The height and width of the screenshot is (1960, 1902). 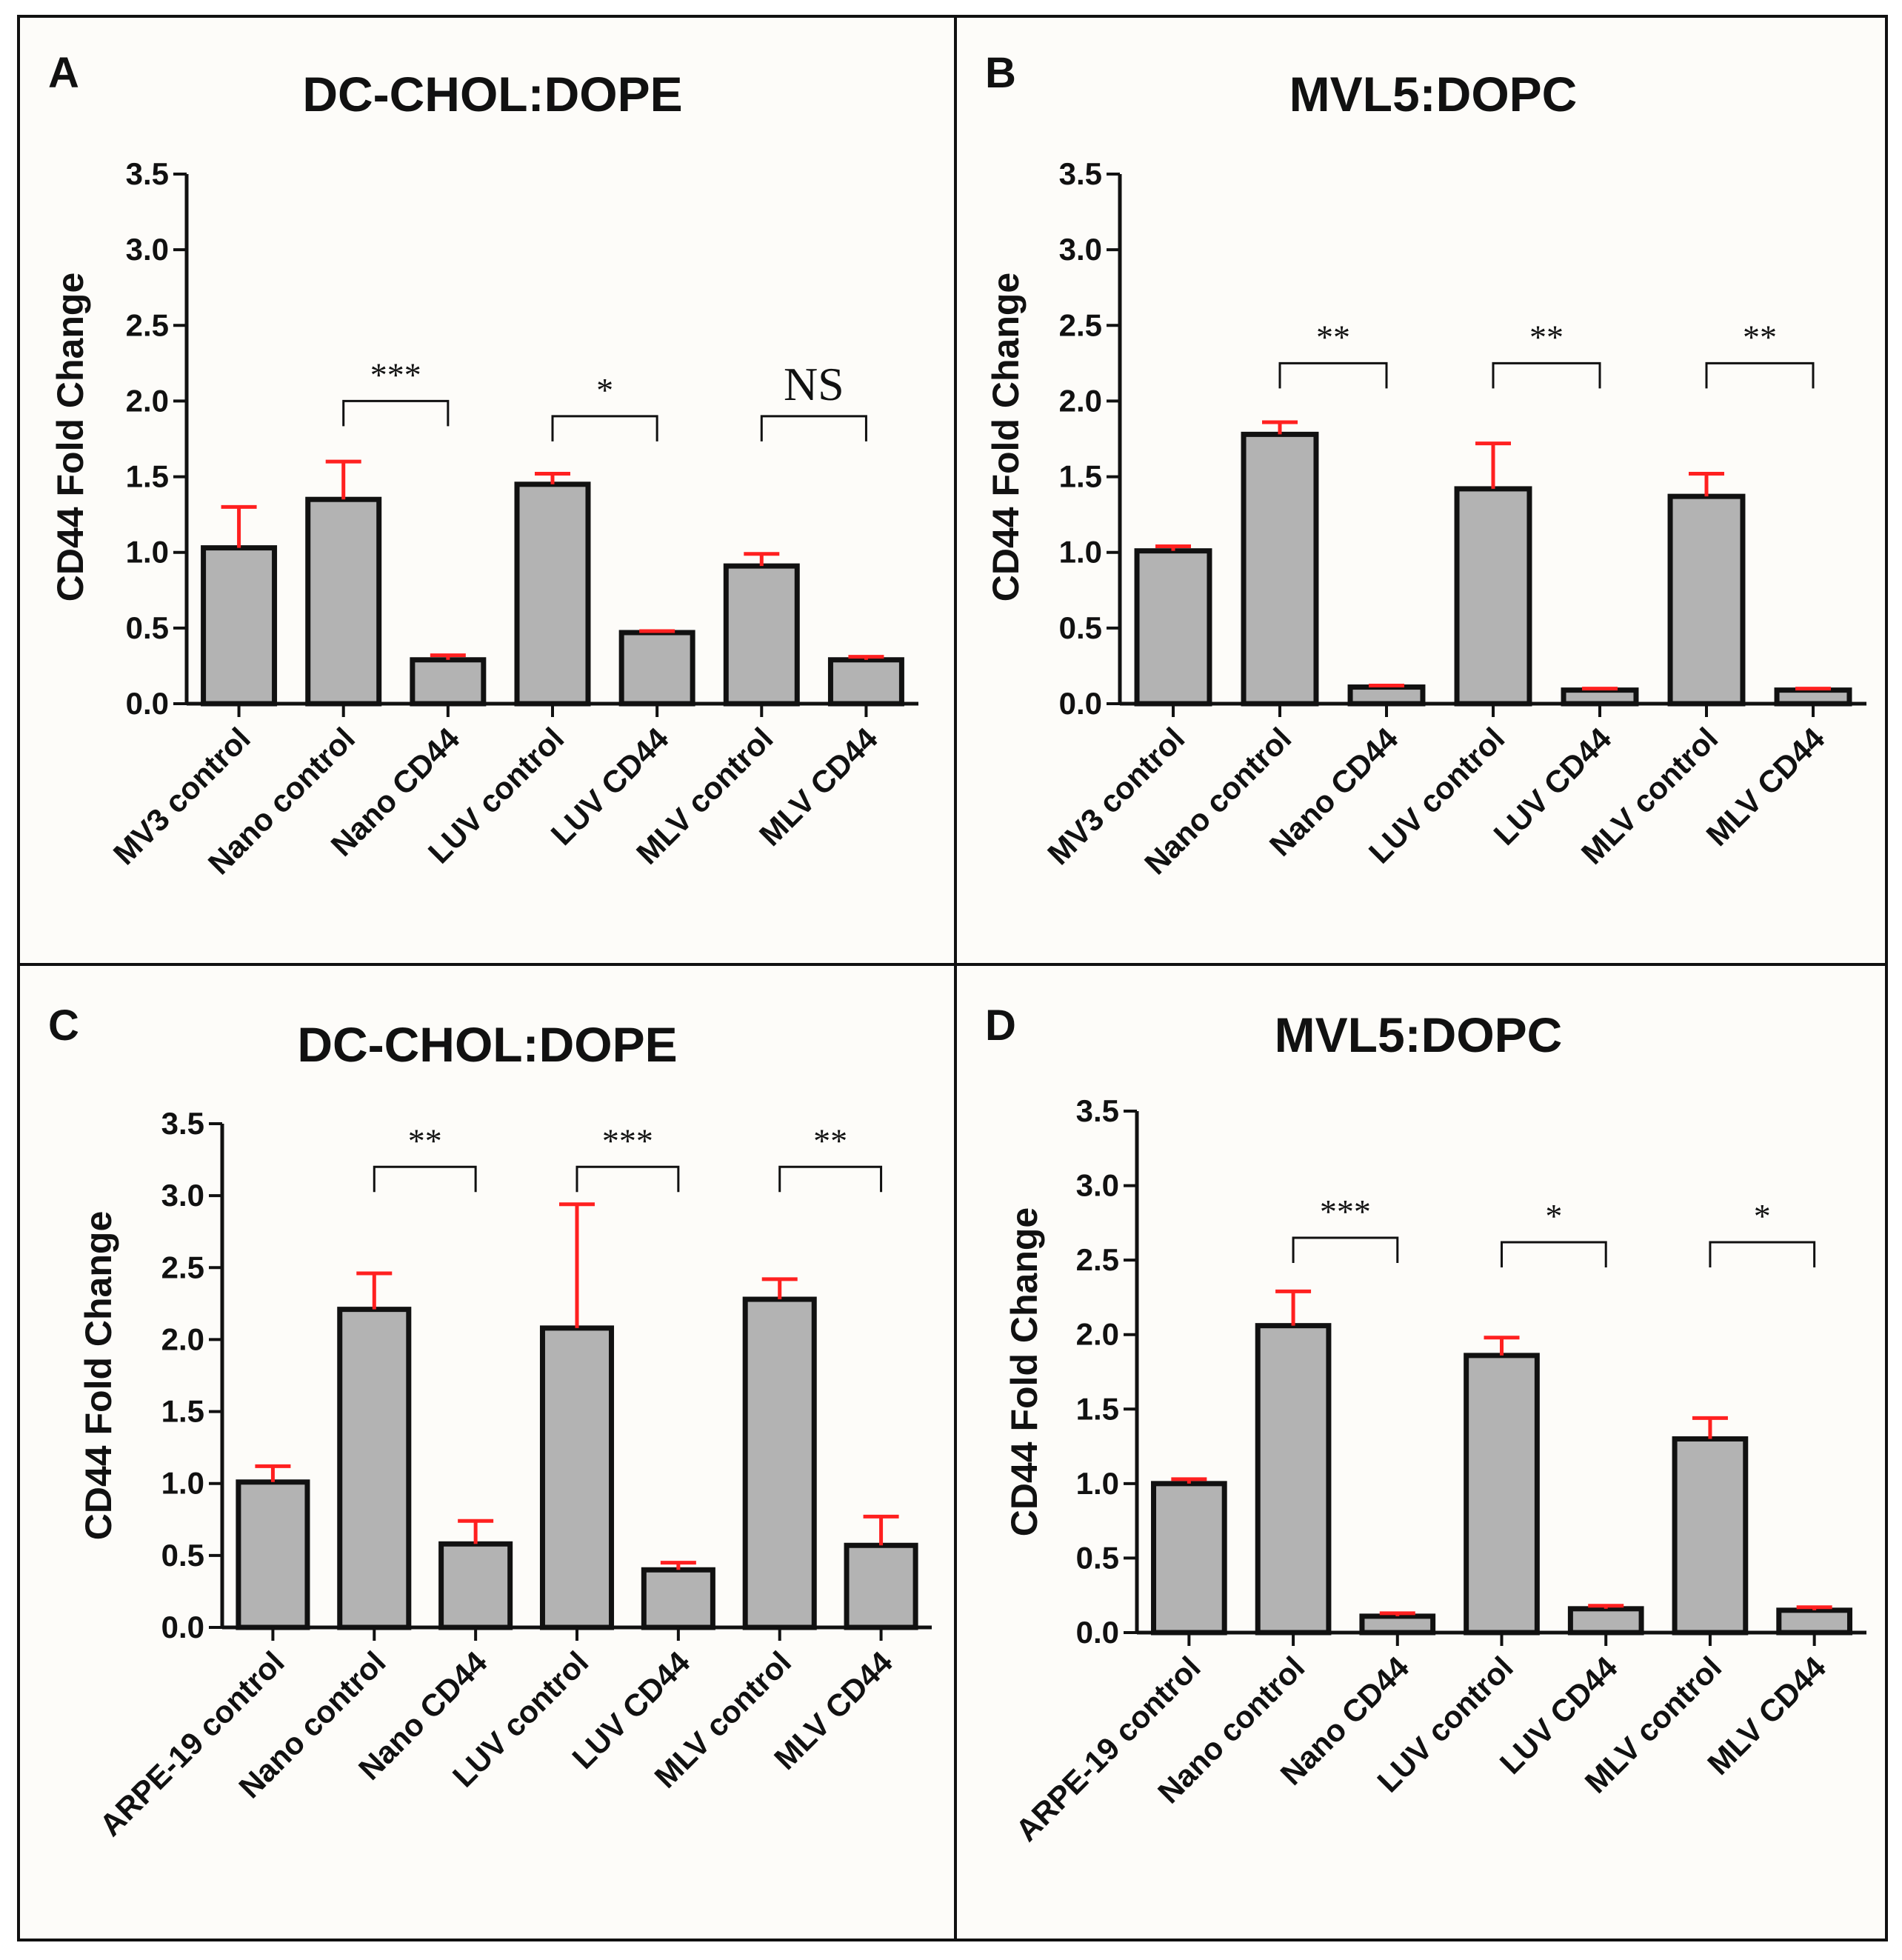 I want to click on panel-letter: D, so click(x=1001, y=1025).